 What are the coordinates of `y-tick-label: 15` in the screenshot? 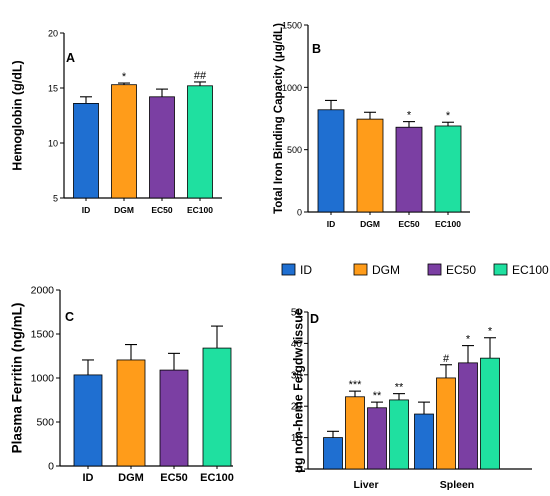 It's located at (53, 89).